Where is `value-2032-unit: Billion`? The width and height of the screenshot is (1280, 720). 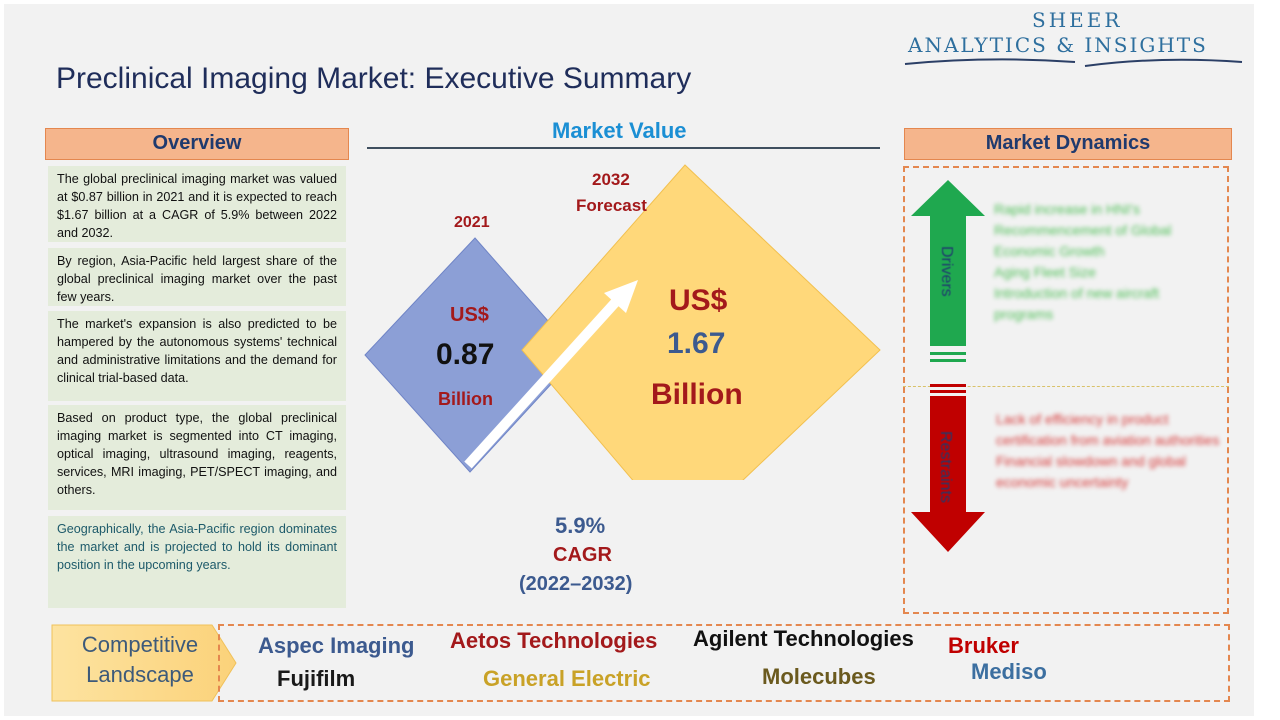 value-2032-unit: Billion is located at coordinates (697, 394).